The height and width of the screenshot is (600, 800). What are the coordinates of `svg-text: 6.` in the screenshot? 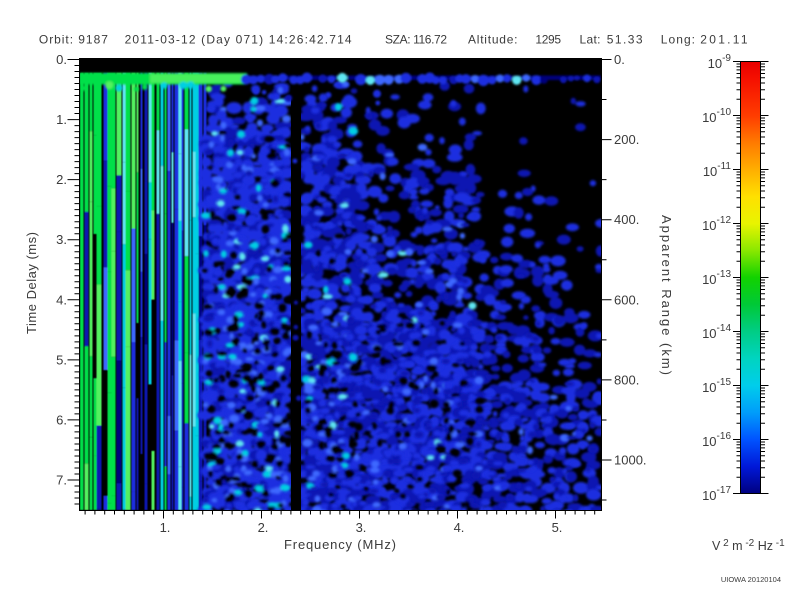 It's located at (61, 419).